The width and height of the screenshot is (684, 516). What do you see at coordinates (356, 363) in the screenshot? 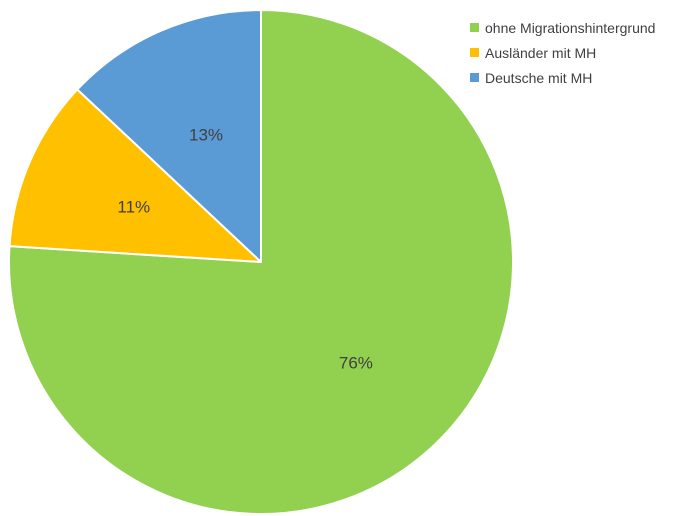
I see `pie-data-label-0: 76%` at bounding box center [356, 363].